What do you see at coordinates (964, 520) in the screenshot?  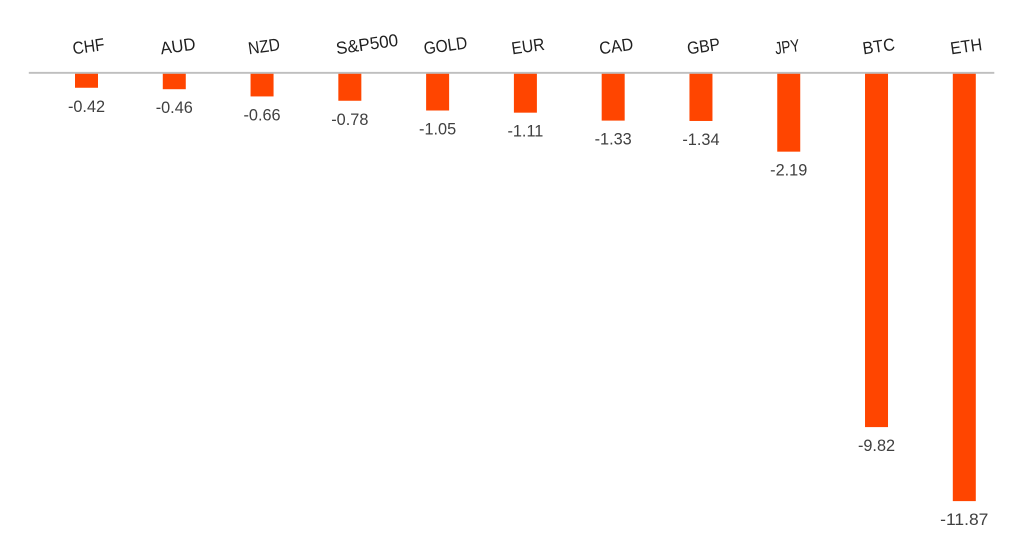 I see `svg-text: -11.87` at bounding box center [964, 520].